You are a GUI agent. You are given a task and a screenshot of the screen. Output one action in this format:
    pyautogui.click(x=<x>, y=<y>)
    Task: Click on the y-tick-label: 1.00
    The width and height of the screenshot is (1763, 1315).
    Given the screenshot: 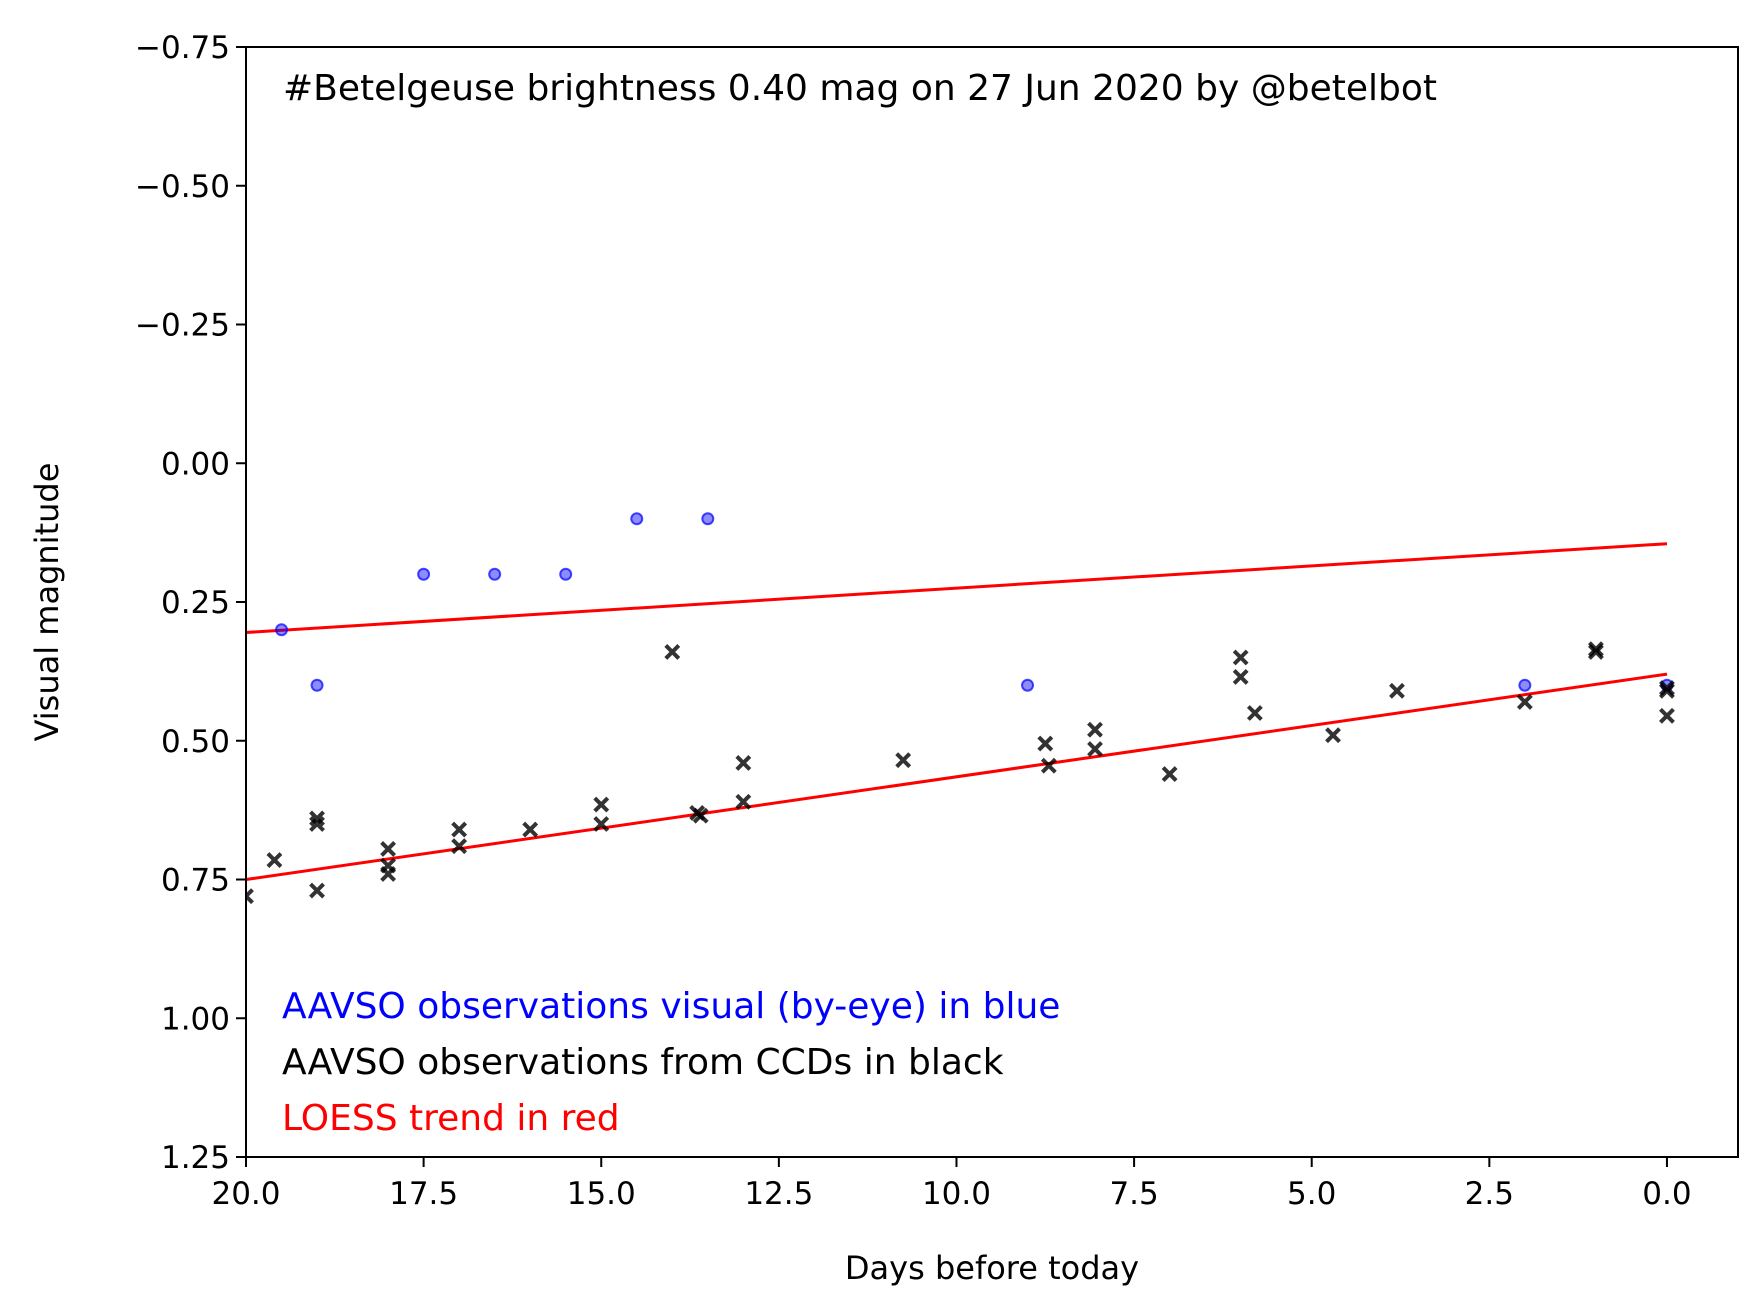 What is the action you would take?
    pyautogui.click(x=195, y=1019)
    